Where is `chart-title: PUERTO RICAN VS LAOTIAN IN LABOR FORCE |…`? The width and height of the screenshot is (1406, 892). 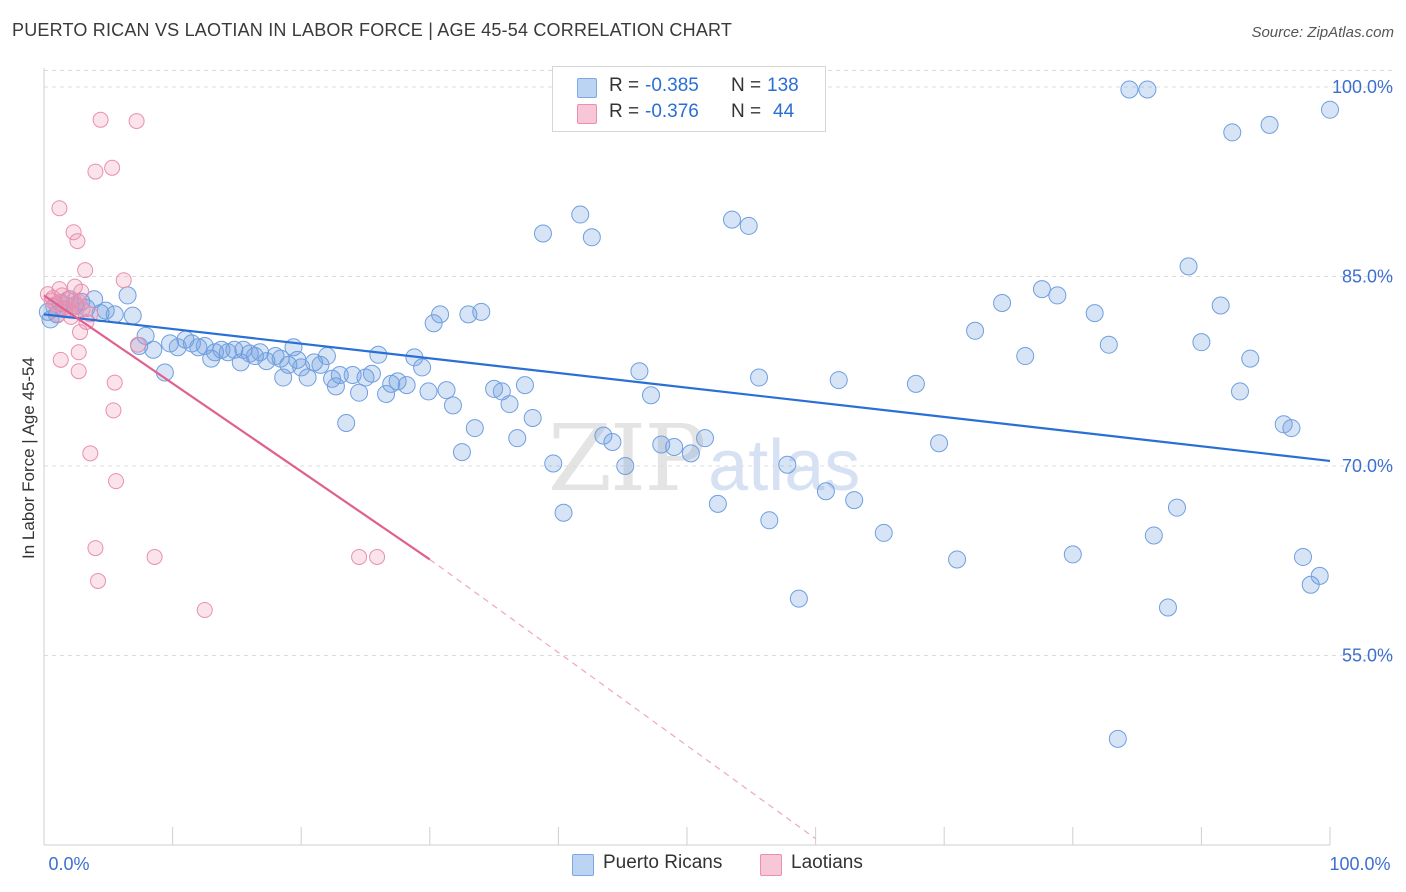
chart-title: PUERTO RICAN VS LAOTIAN IN LABOR FORCE |… is located at coordinates (372, 30).